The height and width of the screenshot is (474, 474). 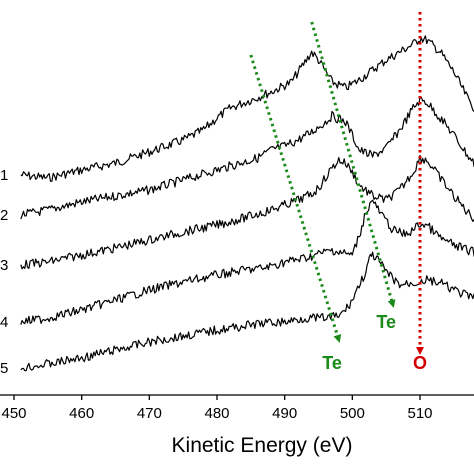 What do you see at coordinates (332, 363) in the screenshot?
I see `annotation-label-0: Te` at bounding box center [332, 363].